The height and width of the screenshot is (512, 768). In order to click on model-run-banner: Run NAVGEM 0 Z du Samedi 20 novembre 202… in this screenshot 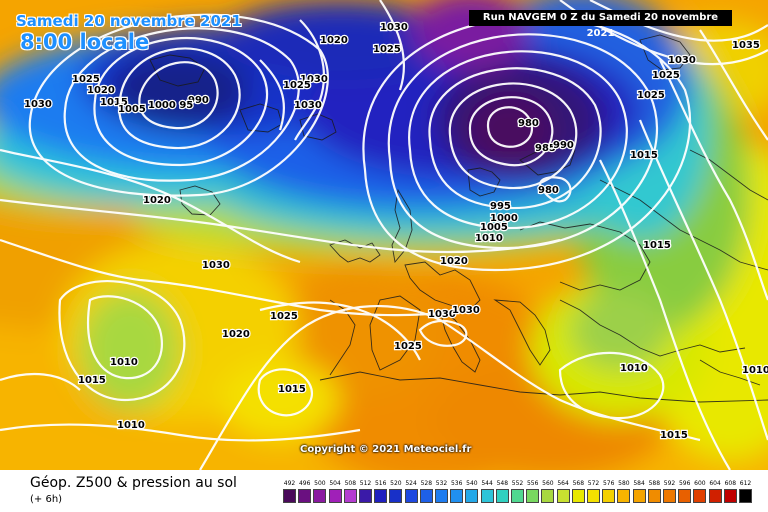, I will do `click(600, 24)`.